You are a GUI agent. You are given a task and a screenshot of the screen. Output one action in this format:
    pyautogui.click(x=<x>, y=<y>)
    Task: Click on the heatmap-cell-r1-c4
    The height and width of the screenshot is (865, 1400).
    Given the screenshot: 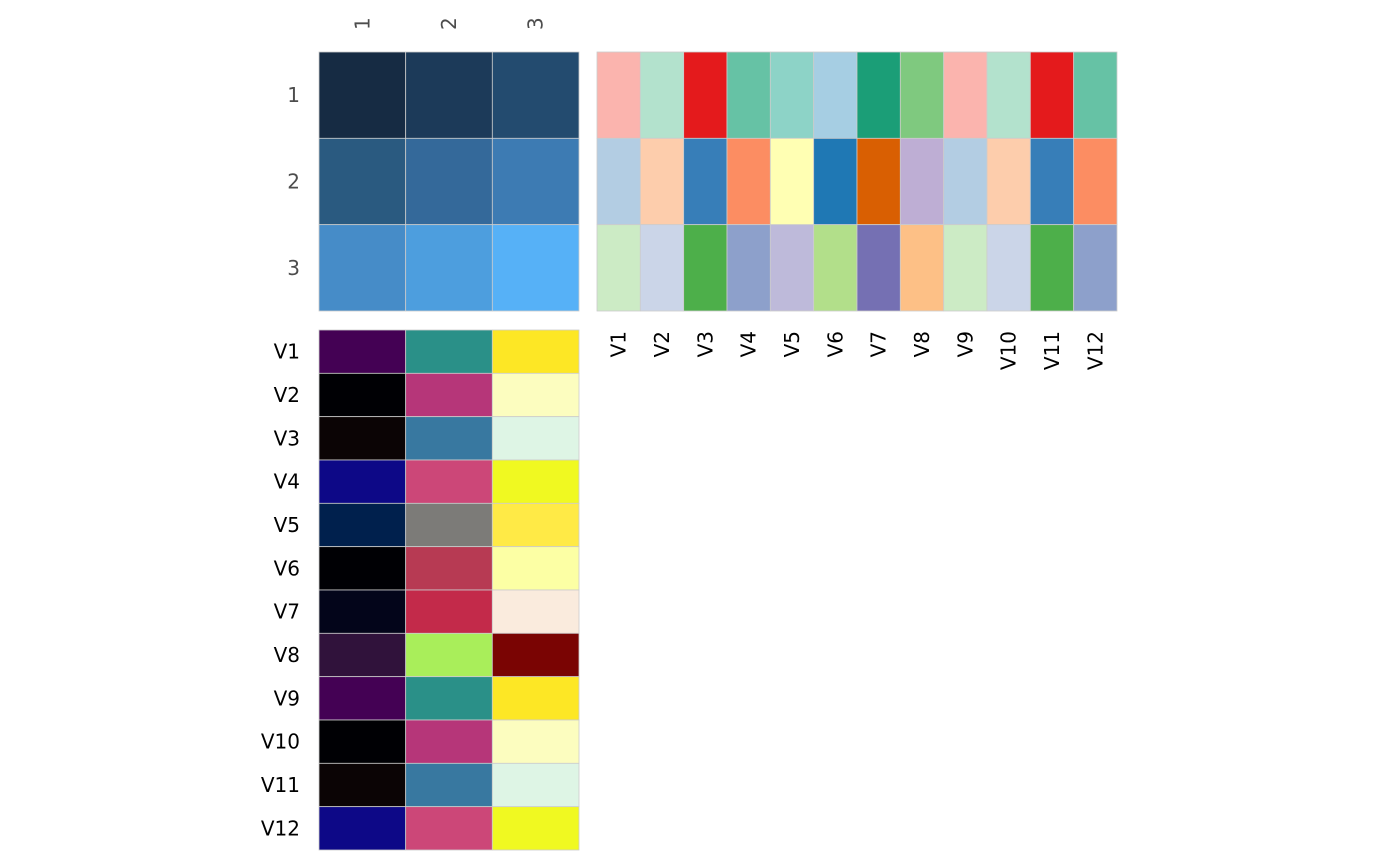 What is the action you would take?
    pyautogui.click(x=748, y=95)
    